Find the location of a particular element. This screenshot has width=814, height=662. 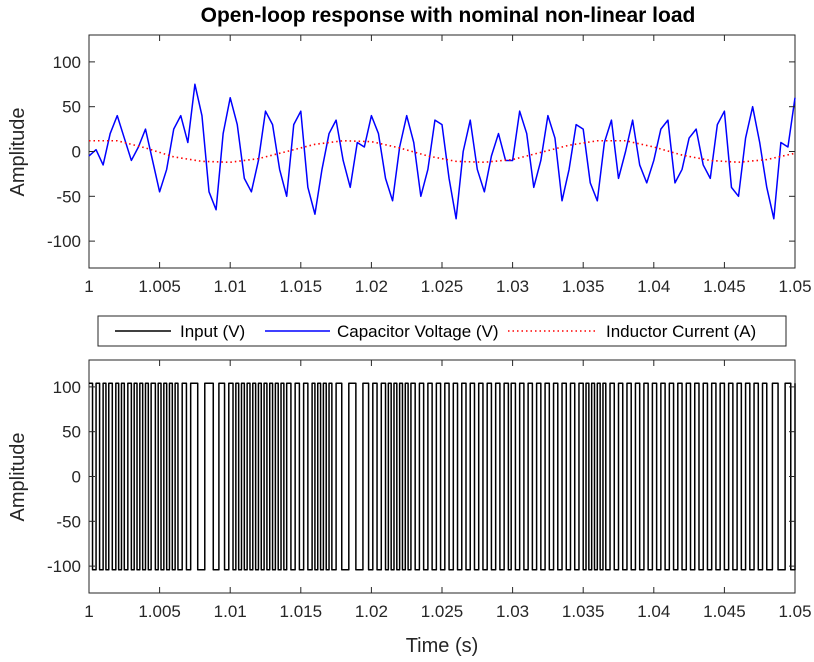

top-x-tick-label: 1.045 is located at coordinates (724, 286).